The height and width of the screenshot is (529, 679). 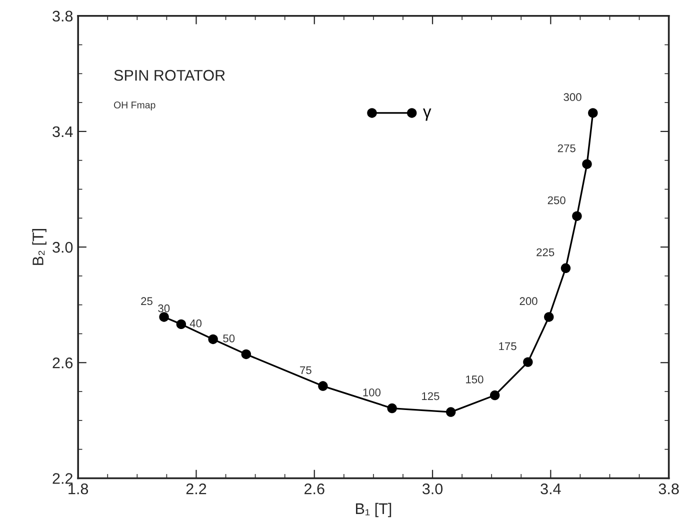 What do you see at coordinates (567, 148) in the screenshot?
I see `annotation: 275` at bounding box center [567, 148].